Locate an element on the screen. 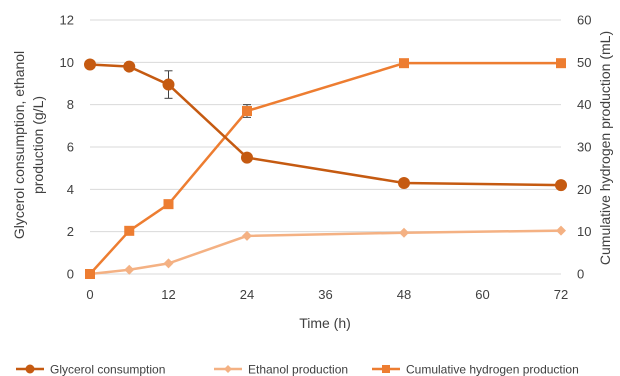 The width and height of the screenshot is (620, 376). legend-item: Cumulative hydrogen production is located at coordinates (475, 369).